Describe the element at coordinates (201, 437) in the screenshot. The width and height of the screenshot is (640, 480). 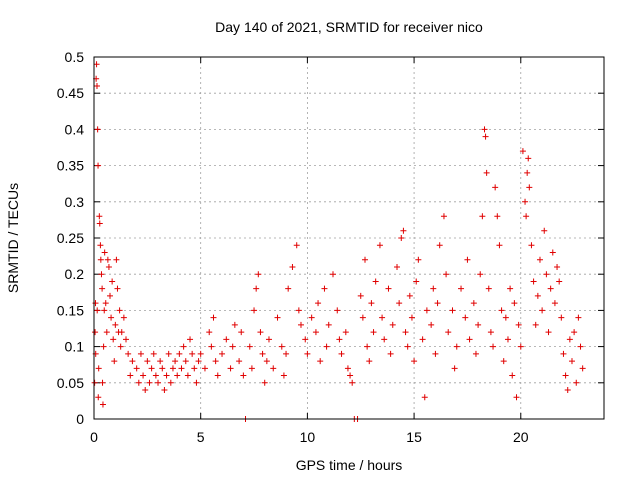
I see `x-tick-label: 5` at that location.